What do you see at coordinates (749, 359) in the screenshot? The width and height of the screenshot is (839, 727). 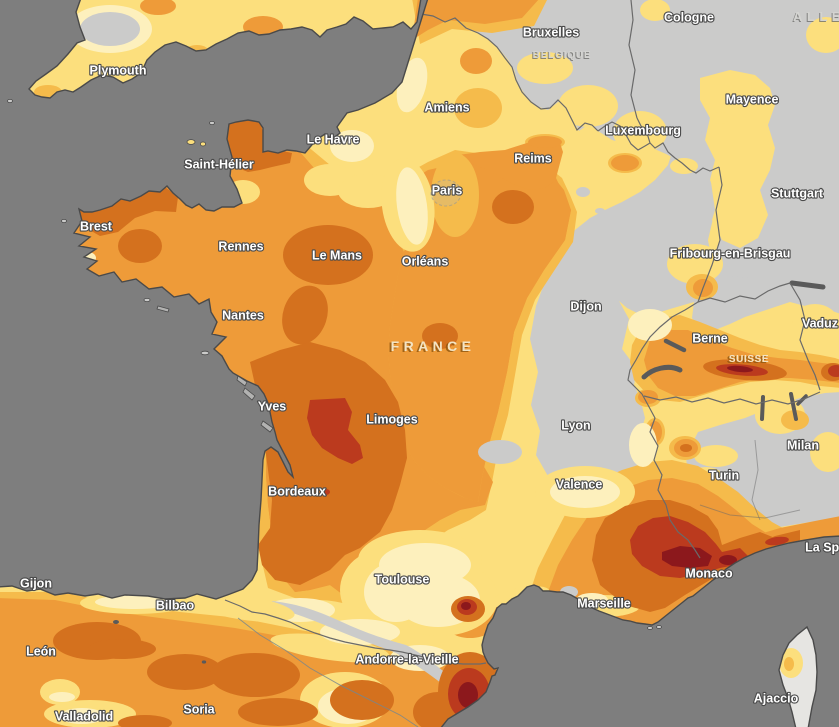 I see `svg-text: SUISSE` at bounding box center [749, 359].